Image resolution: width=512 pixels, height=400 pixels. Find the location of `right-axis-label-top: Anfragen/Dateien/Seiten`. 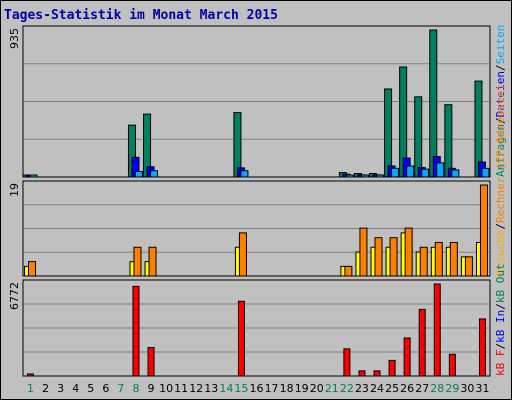

right-axis-label-top: Anfragen/Dateien/Seiten is located at coordinates (500, 101).